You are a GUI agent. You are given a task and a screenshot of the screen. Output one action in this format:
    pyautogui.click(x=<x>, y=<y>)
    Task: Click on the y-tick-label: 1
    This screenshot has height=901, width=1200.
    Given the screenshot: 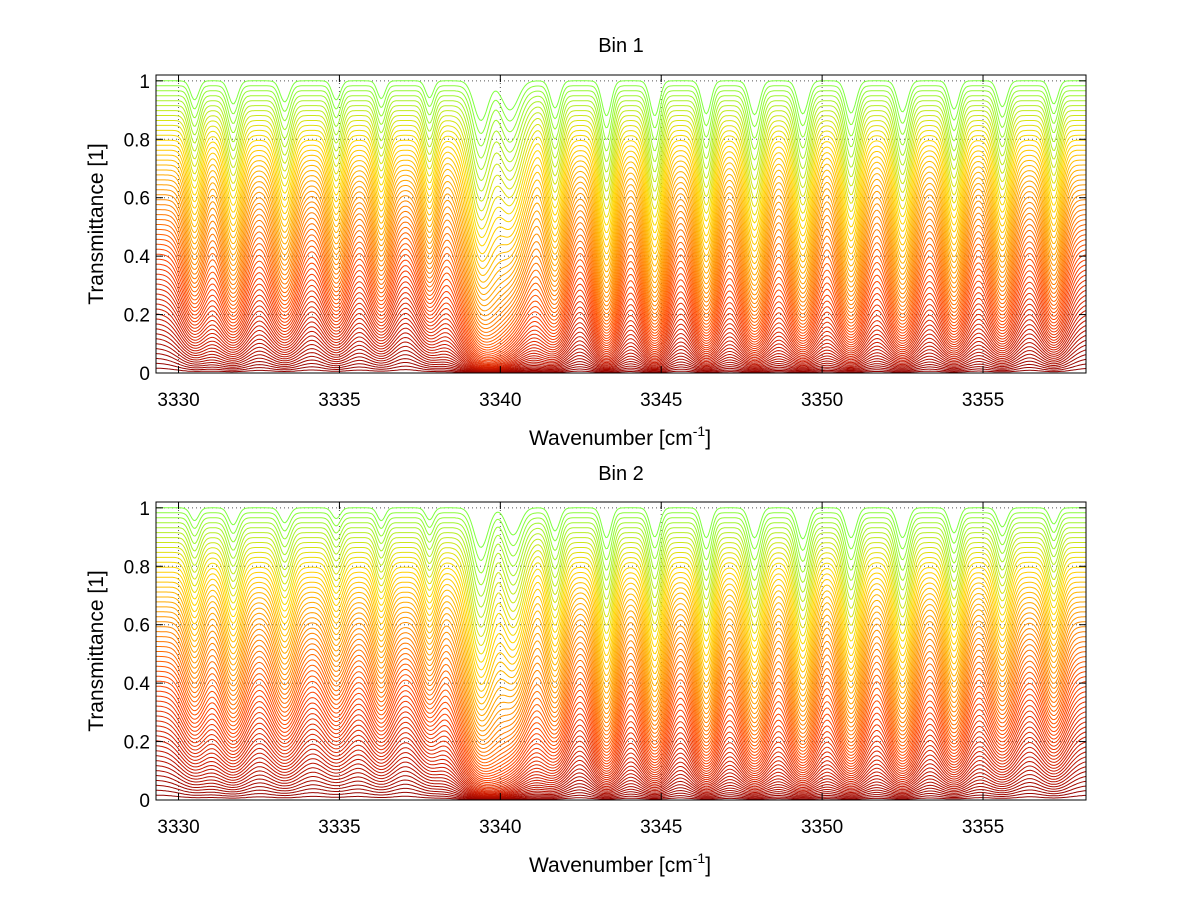 What is the action you would take?
    pyautogui.click(x=144, y=509)
    